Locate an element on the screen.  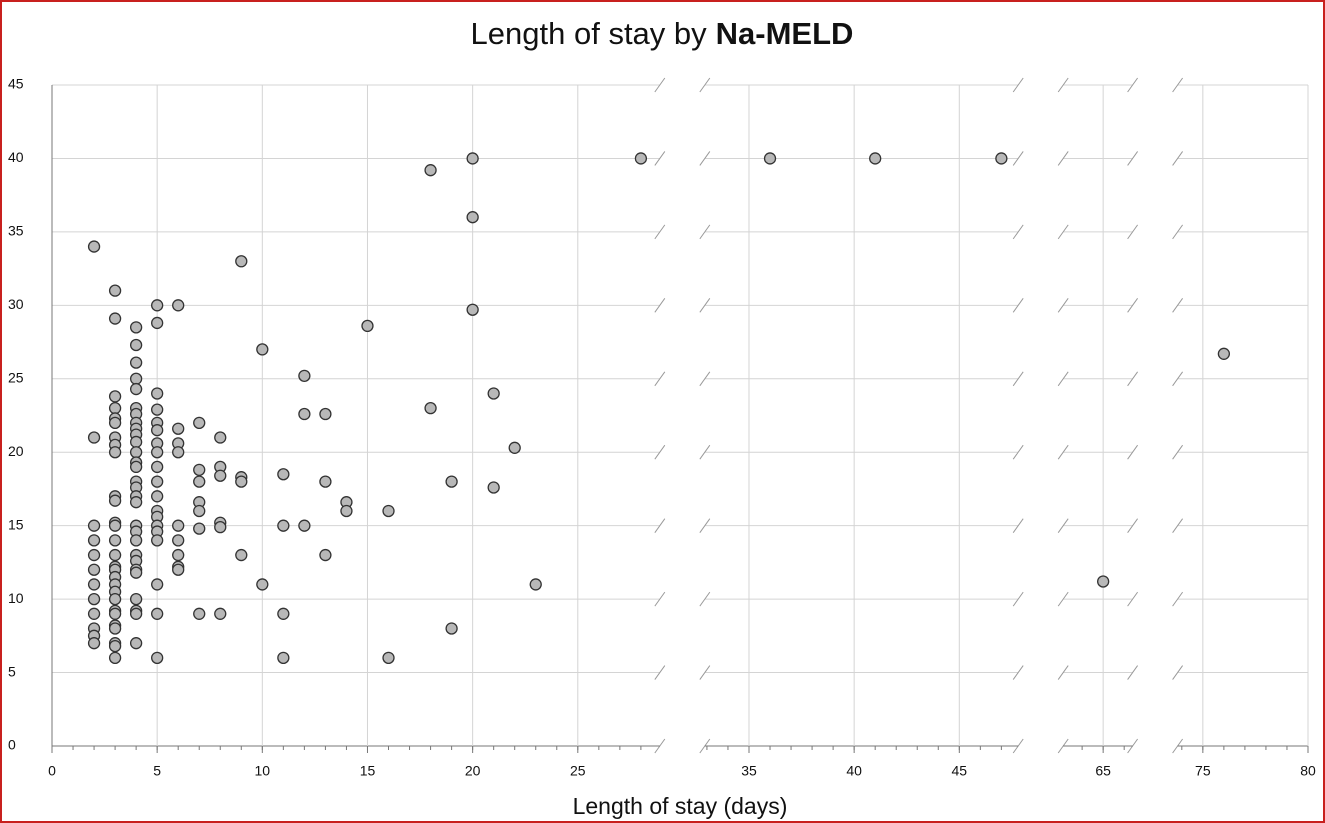
y-tick-label: 45 is located at coordinates (16, 84).